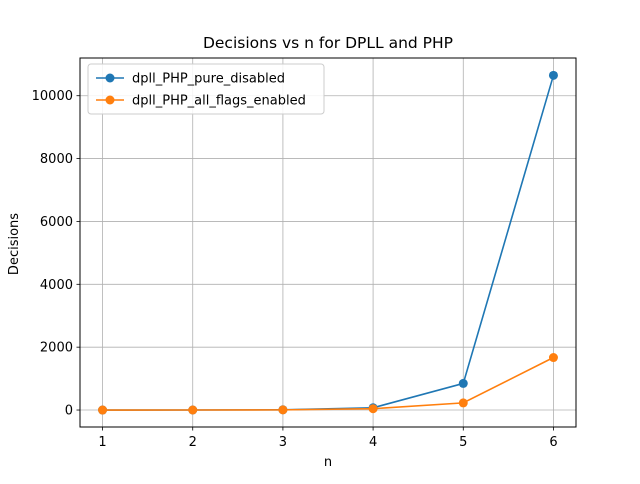 The image size is (640, 484). Describe the element at coordinates (102, 442) in the screenshot. I see `x-tick-label: 1` at that location.